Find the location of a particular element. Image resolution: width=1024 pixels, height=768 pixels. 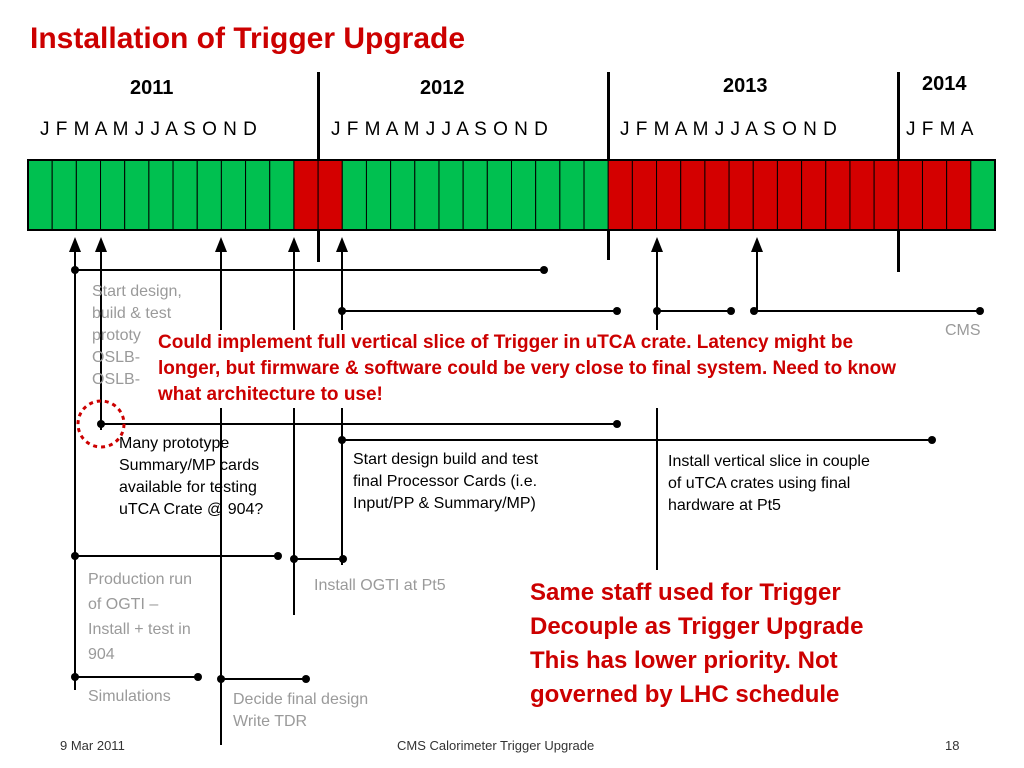

month-cells is located at coordinates (511, 195).